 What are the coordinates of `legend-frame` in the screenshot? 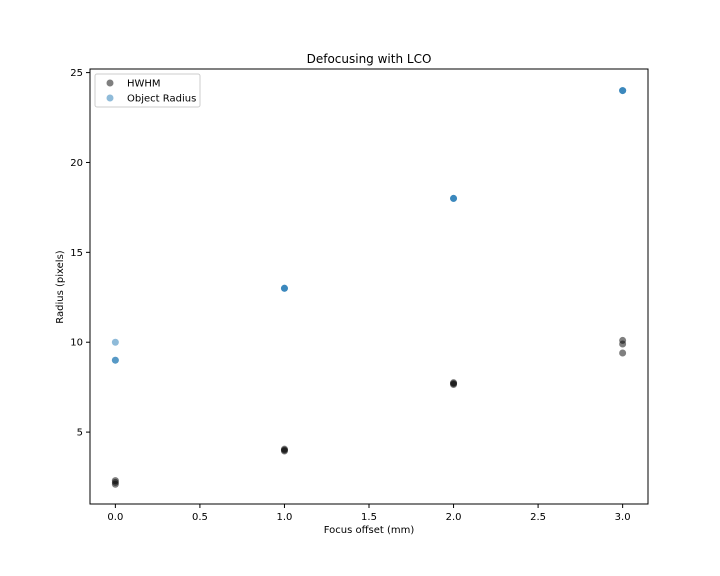 It's located at (147, 90).